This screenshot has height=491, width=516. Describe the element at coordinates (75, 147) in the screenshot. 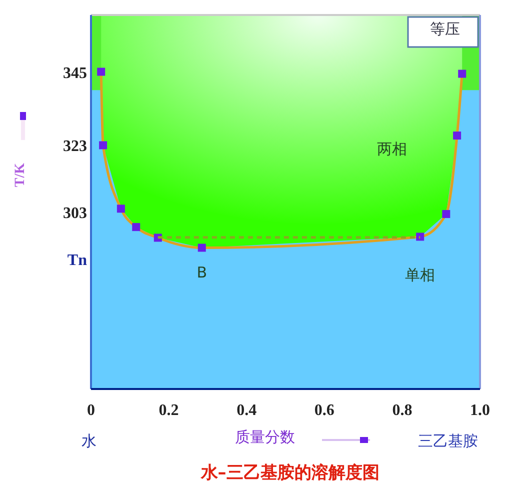

I see `y-tick-label: 323` at that location.